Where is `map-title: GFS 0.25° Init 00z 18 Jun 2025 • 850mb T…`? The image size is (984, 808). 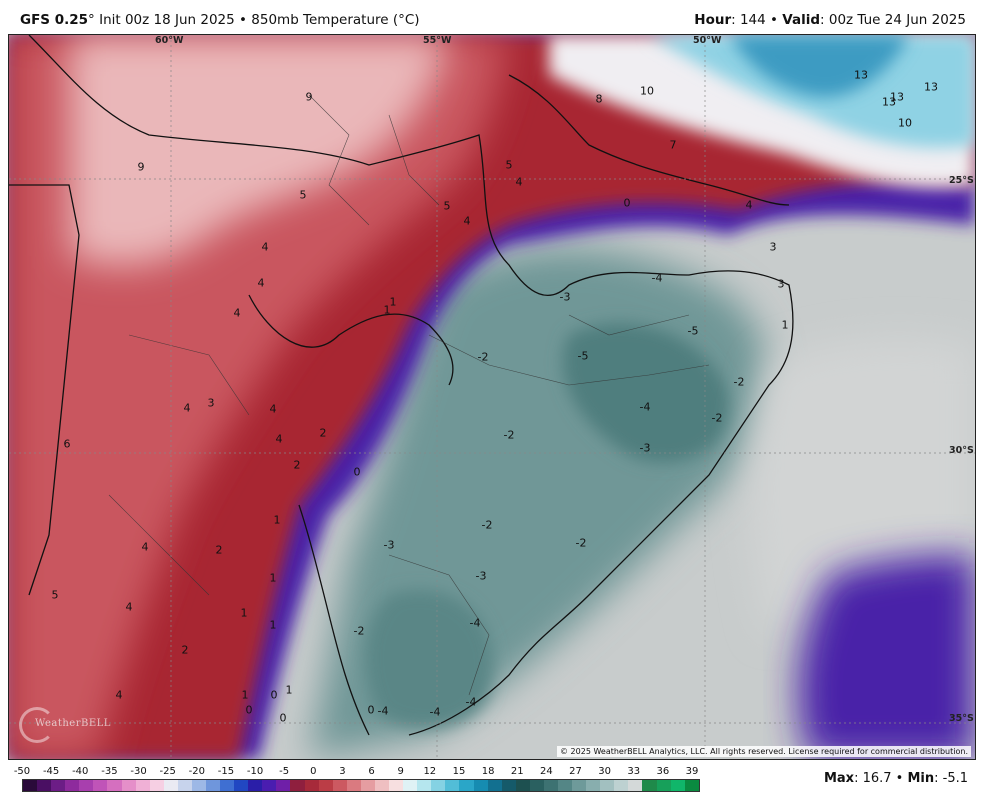 map-title: GFS 0.25° Init 00z 18 Jun 2025 • 850mb T… is located at coordinates (220, 20).